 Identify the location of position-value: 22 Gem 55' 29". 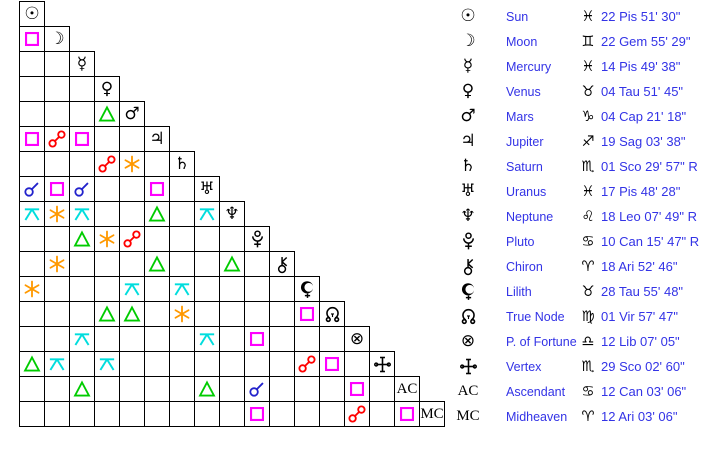
(646, 41).